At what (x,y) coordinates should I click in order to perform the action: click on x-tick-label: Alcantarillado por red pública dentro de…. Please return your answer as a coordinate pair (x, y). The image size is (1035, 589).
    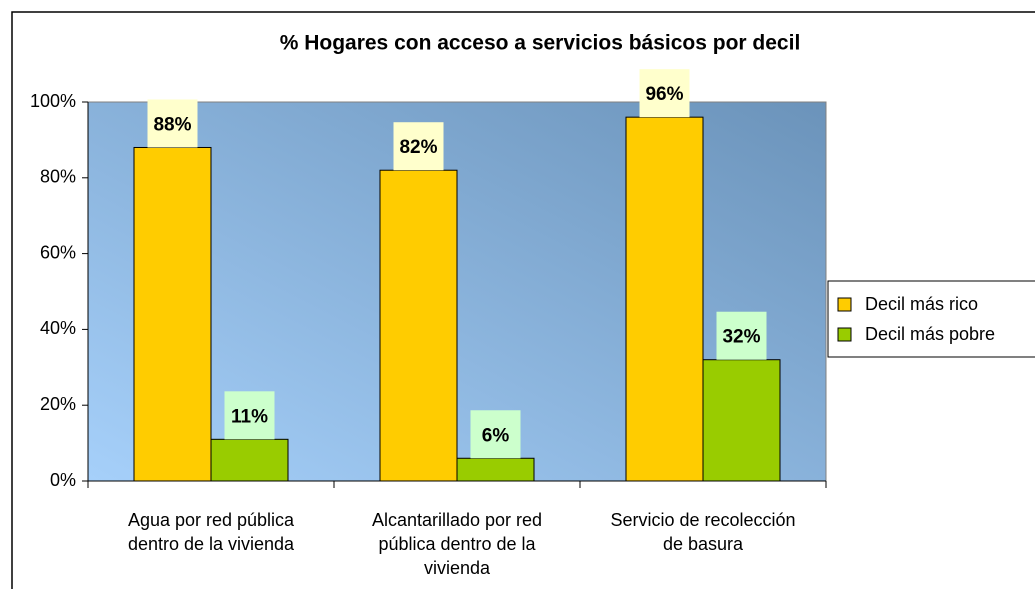
    Looking at the image, I should click on (457, 544).